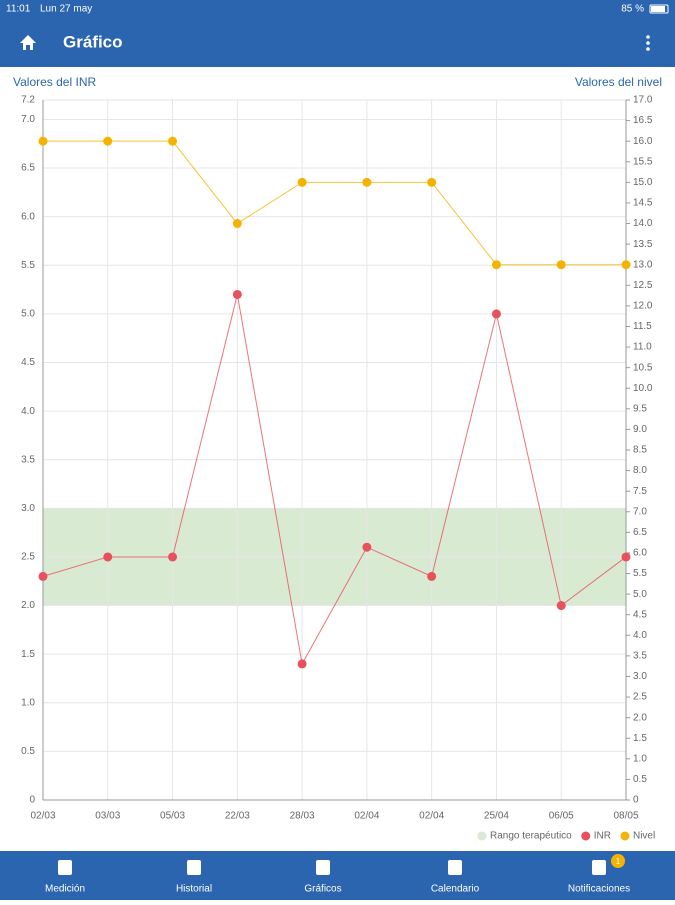 This screenshot has width=675, height=905. What do you see at coordinates (640, 573) in the screenshot?
I see `y2-tick-label: 5.5` at bounding box center [640, 573].